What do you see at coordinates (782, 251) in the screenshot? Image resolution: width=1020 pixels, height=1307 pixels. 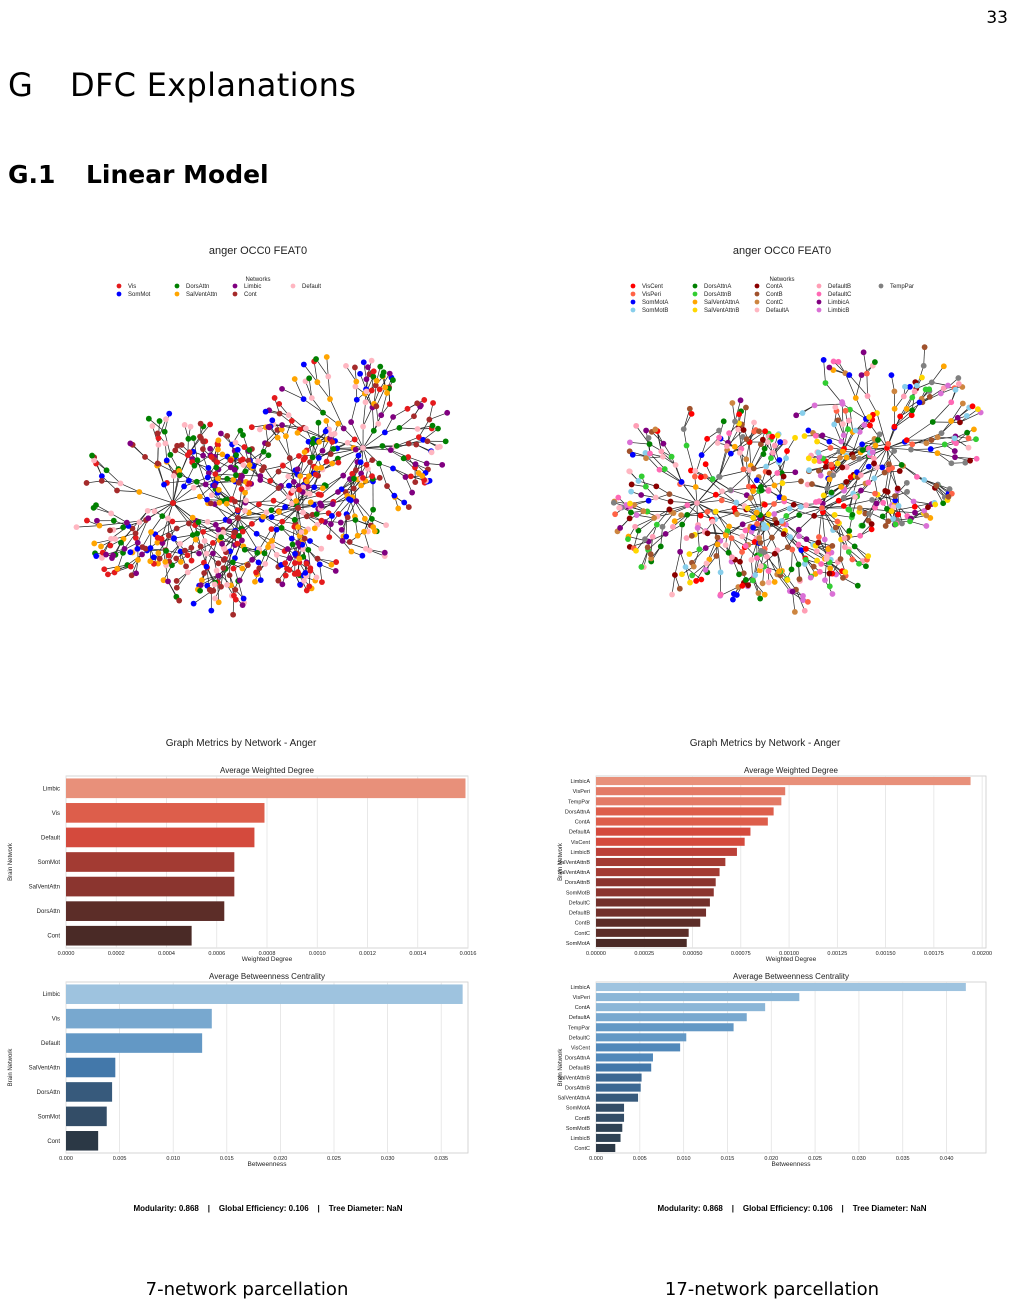 I see `graph-title: anger OCC0 FEAT0` at bounding box center [782, 251].